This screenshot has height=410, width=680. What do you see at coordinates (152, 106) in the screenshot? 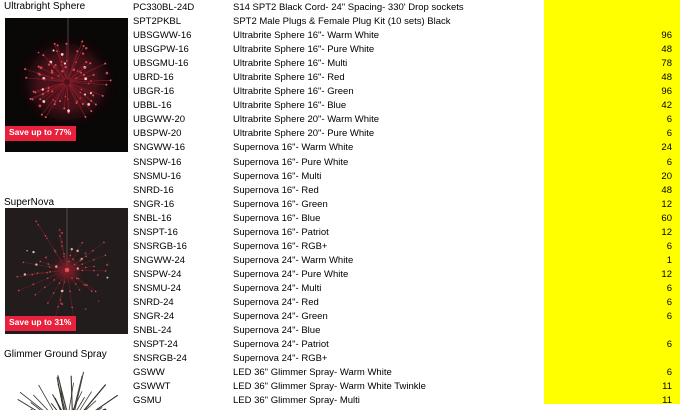
I see `sku-cell: UBBL-16` at bounding box center [152, 106].